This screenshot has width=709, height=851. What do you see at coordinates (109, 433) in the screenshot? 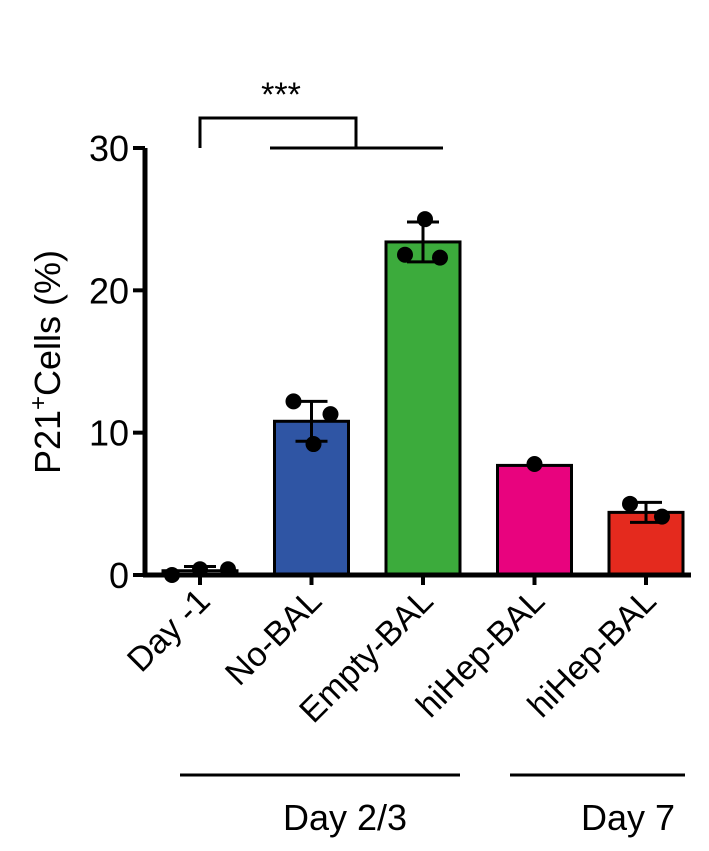
I see `y-tick-label: 10` at bounding box center [109, 433].